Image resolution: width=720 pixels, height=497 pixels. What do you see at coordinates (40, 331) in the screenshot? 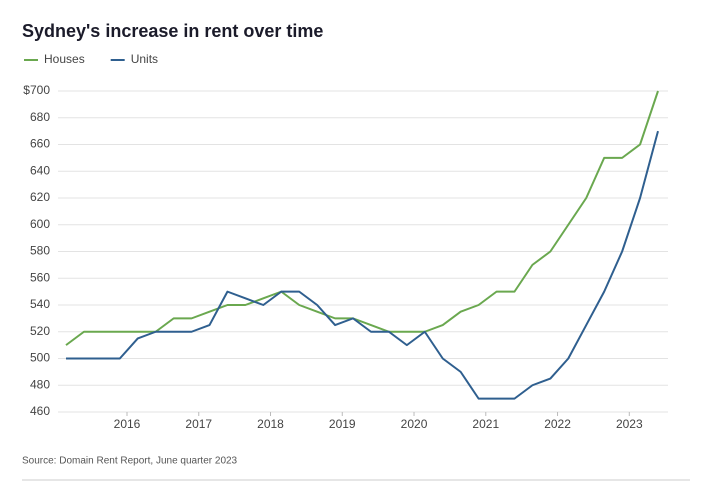
I see `y-tick-label: 520` at bounding box center [40, 331].